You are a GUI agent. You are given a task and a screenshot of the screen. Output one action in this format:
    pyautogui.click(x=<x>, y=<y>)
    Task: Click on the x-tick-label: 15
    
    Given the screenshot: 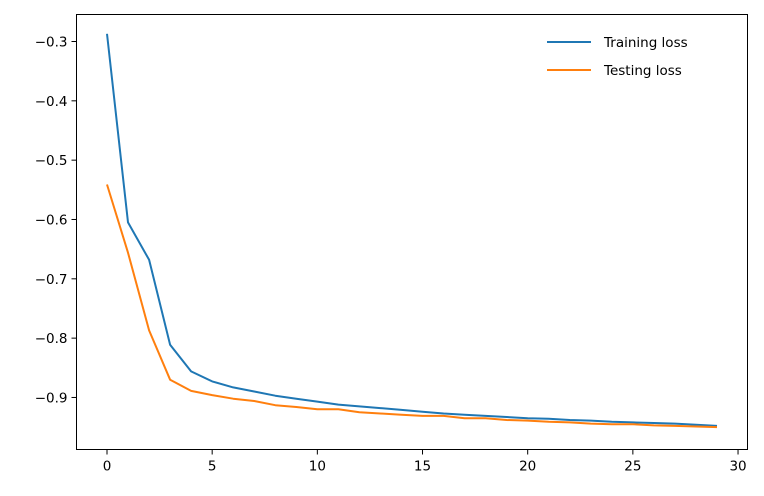 What is the action you would take?
    pyautogui.click(x=422, y=467)
    